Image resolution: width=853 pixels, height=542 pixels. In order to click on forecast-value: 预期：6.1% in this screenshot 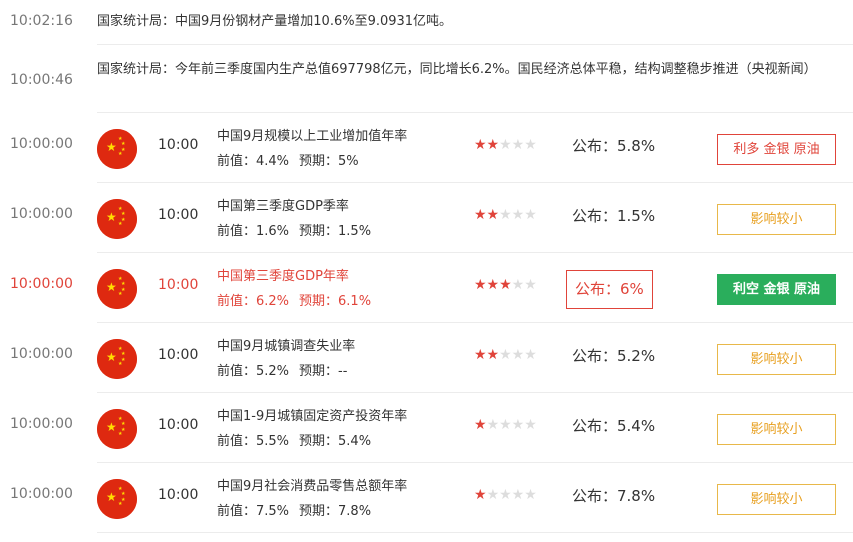, I will do `click(335, 301)`.